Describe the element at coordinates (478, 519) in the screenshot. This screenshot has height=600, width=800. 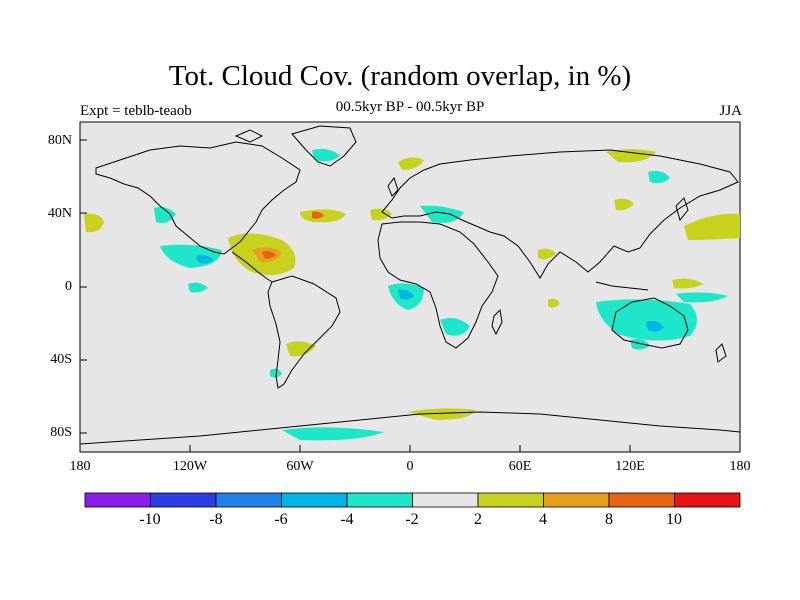
I see `colorbar-label-6: 2` at that location.